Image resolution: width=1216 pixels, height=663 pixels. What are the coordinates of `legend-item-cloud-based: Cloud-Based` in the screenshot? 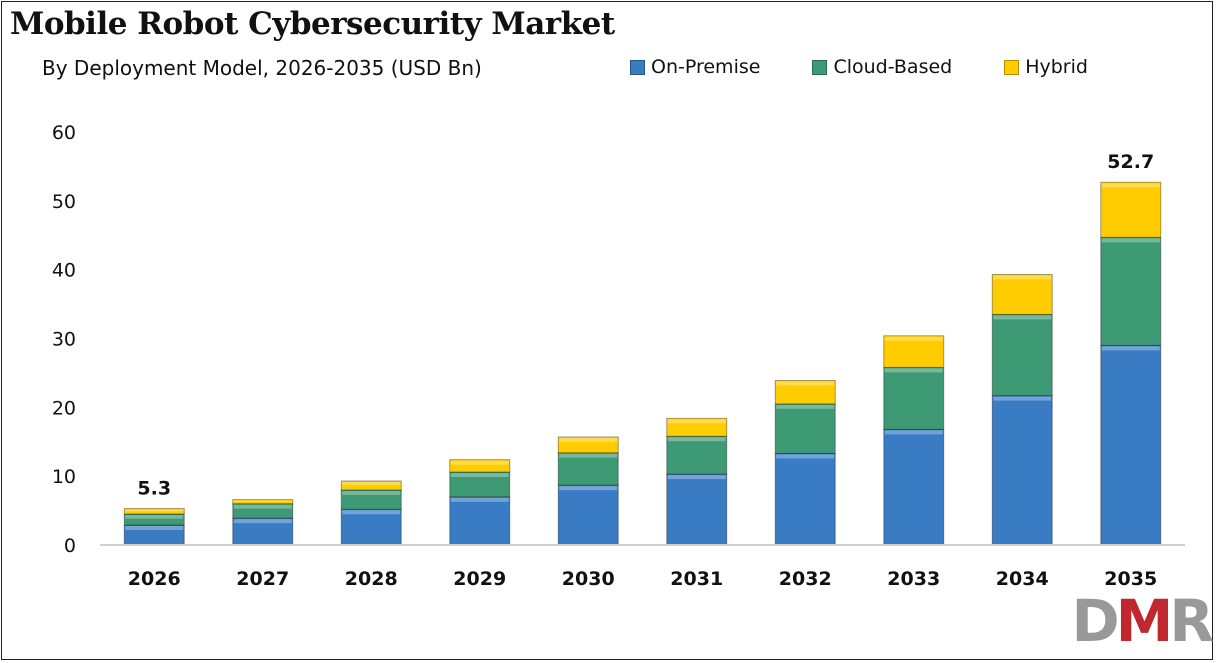 It's located at (882, 67).